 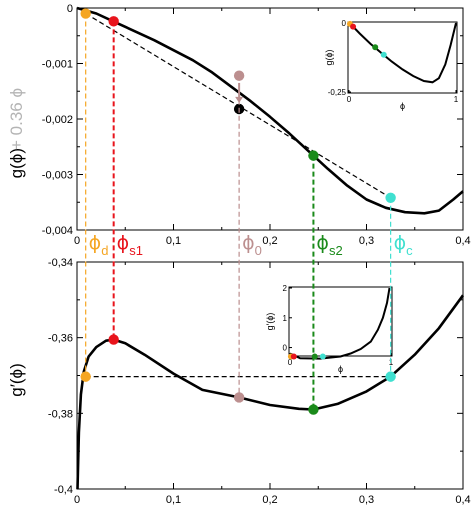 I want to click on bottom-x-tick-label: 0,3, so click(x=366, y=500).